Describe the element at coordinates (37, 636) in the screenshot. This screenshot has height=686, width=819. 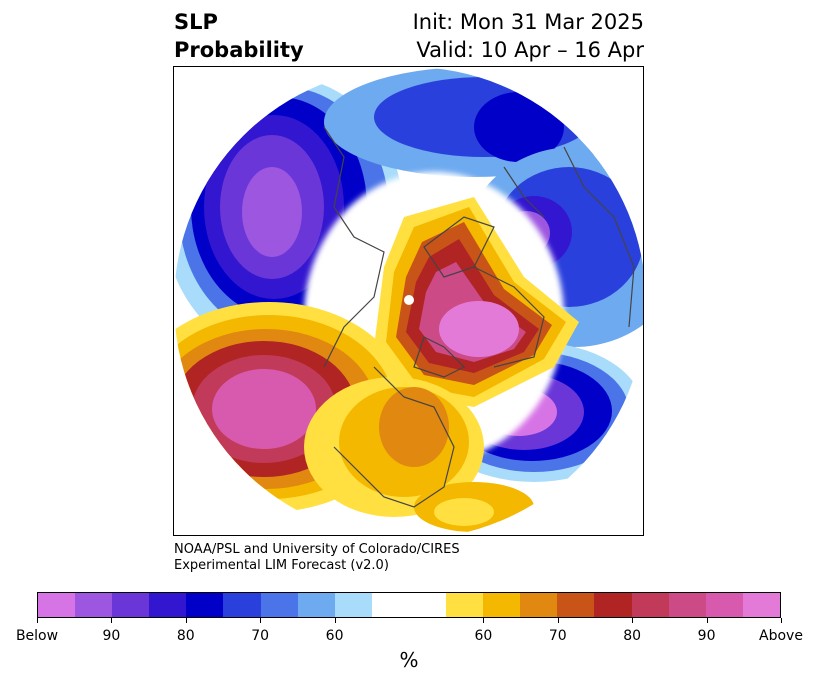
I see `colorbar-tick-label: Below` at that location.